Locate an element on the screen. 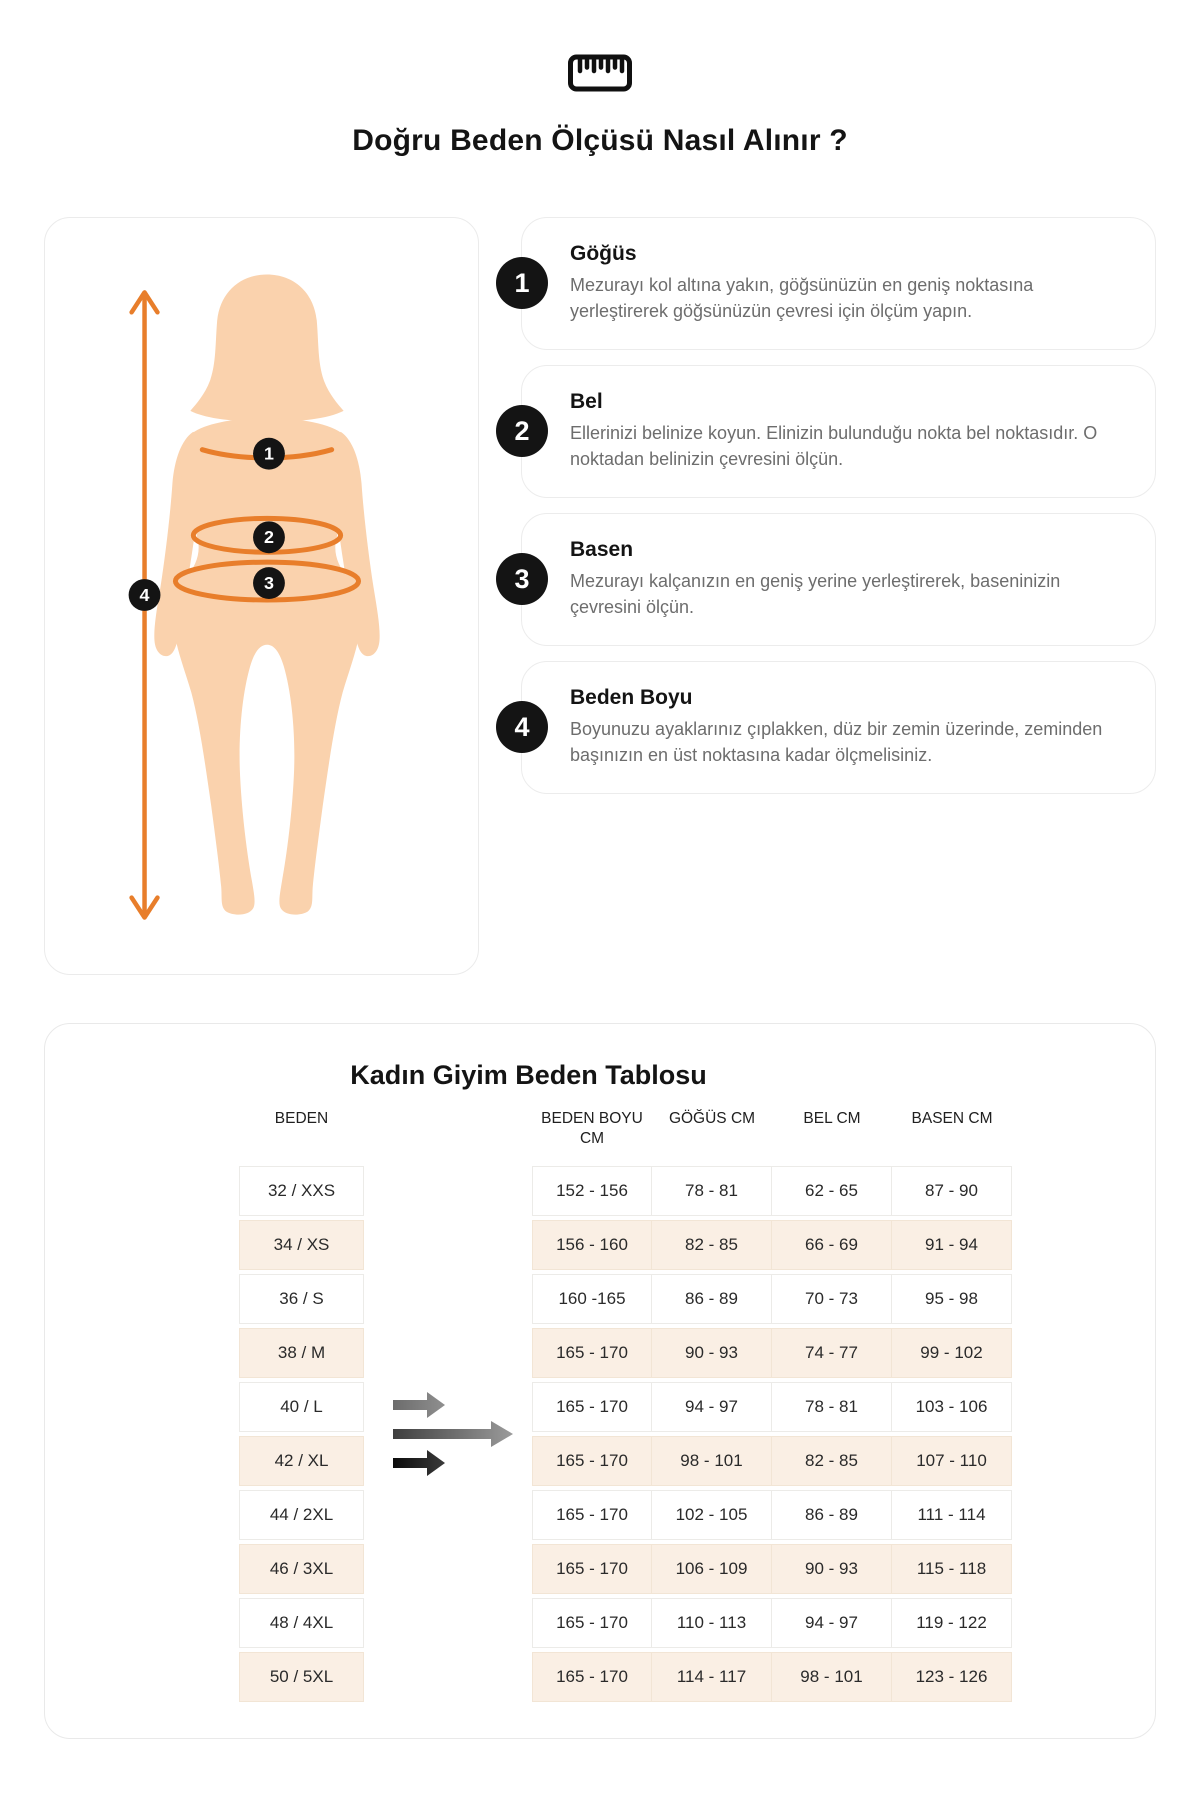  waist-cell: 66 - 69 is located at coordinates (832, 1245).